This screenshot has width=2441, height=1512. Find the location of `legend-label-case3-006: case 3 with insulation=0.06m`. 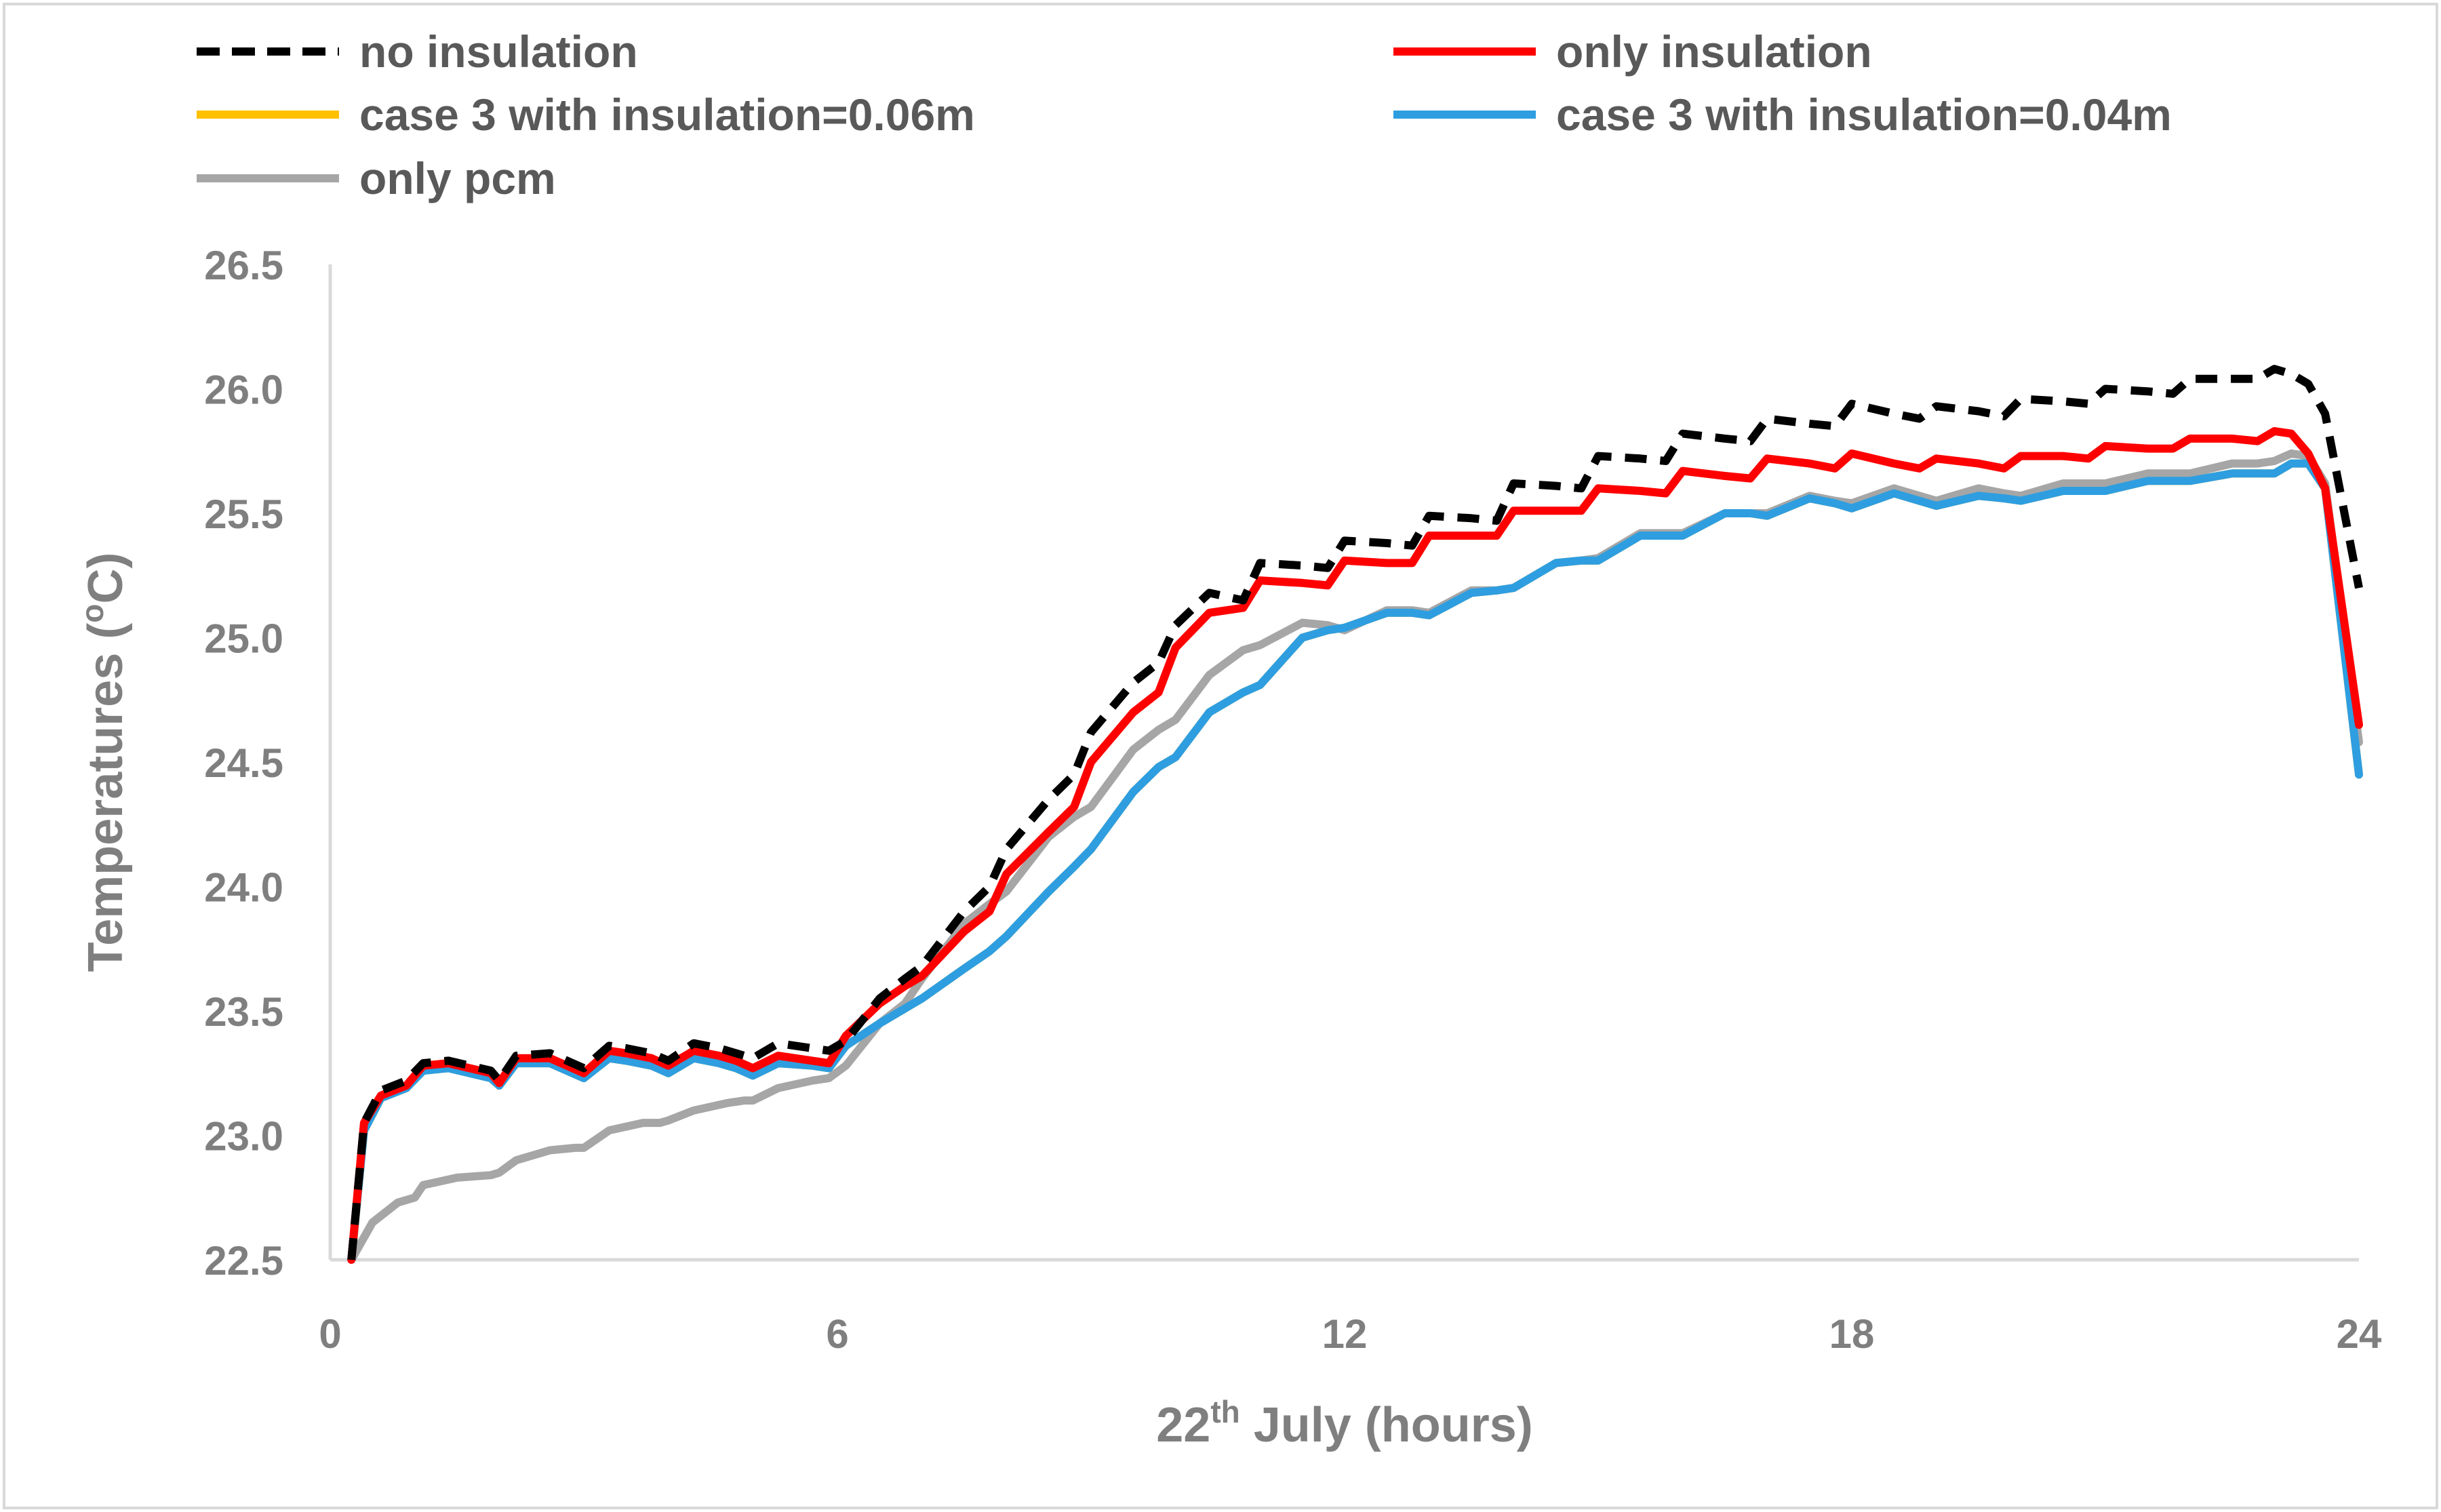

legend-label-case3-006: case 3 with insulation=0.06m is located at coordinates (667, 115).